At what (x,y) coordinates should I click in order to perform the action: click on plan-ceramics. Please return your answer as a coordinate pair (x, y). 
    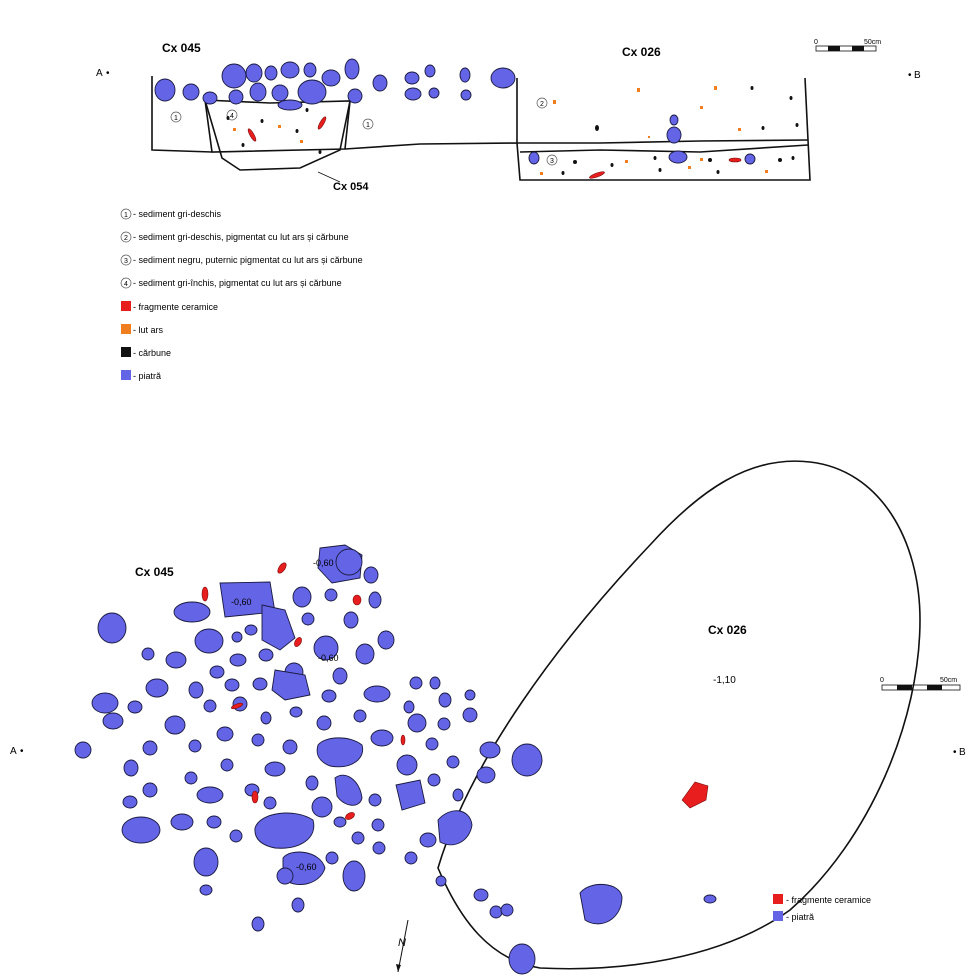
    Looking at the image, I should click on (455, 691).